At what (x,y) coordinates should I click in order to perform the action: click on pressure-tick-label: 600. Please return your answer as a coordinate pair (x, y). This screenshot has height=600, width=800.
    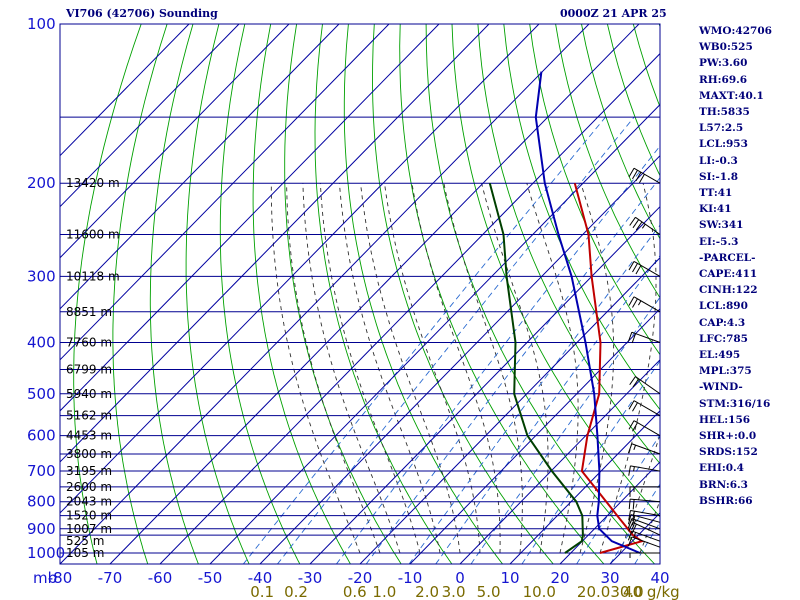
    Looking at the image, I should click on (41, 436).